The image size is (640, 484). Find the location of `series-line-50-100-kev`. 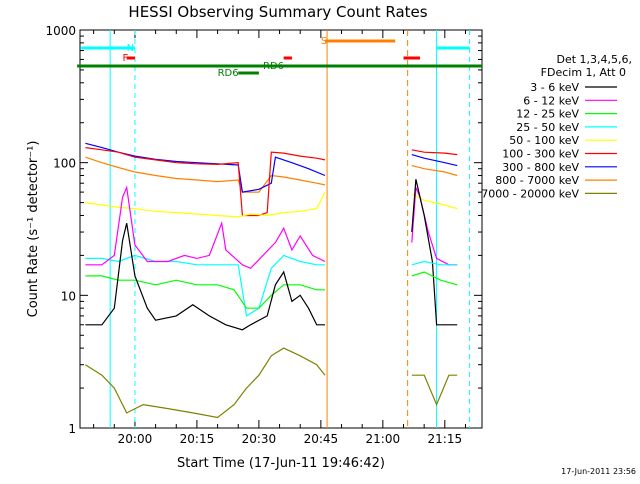

series-line-50-100-kev is located at coordinates (205, 204).